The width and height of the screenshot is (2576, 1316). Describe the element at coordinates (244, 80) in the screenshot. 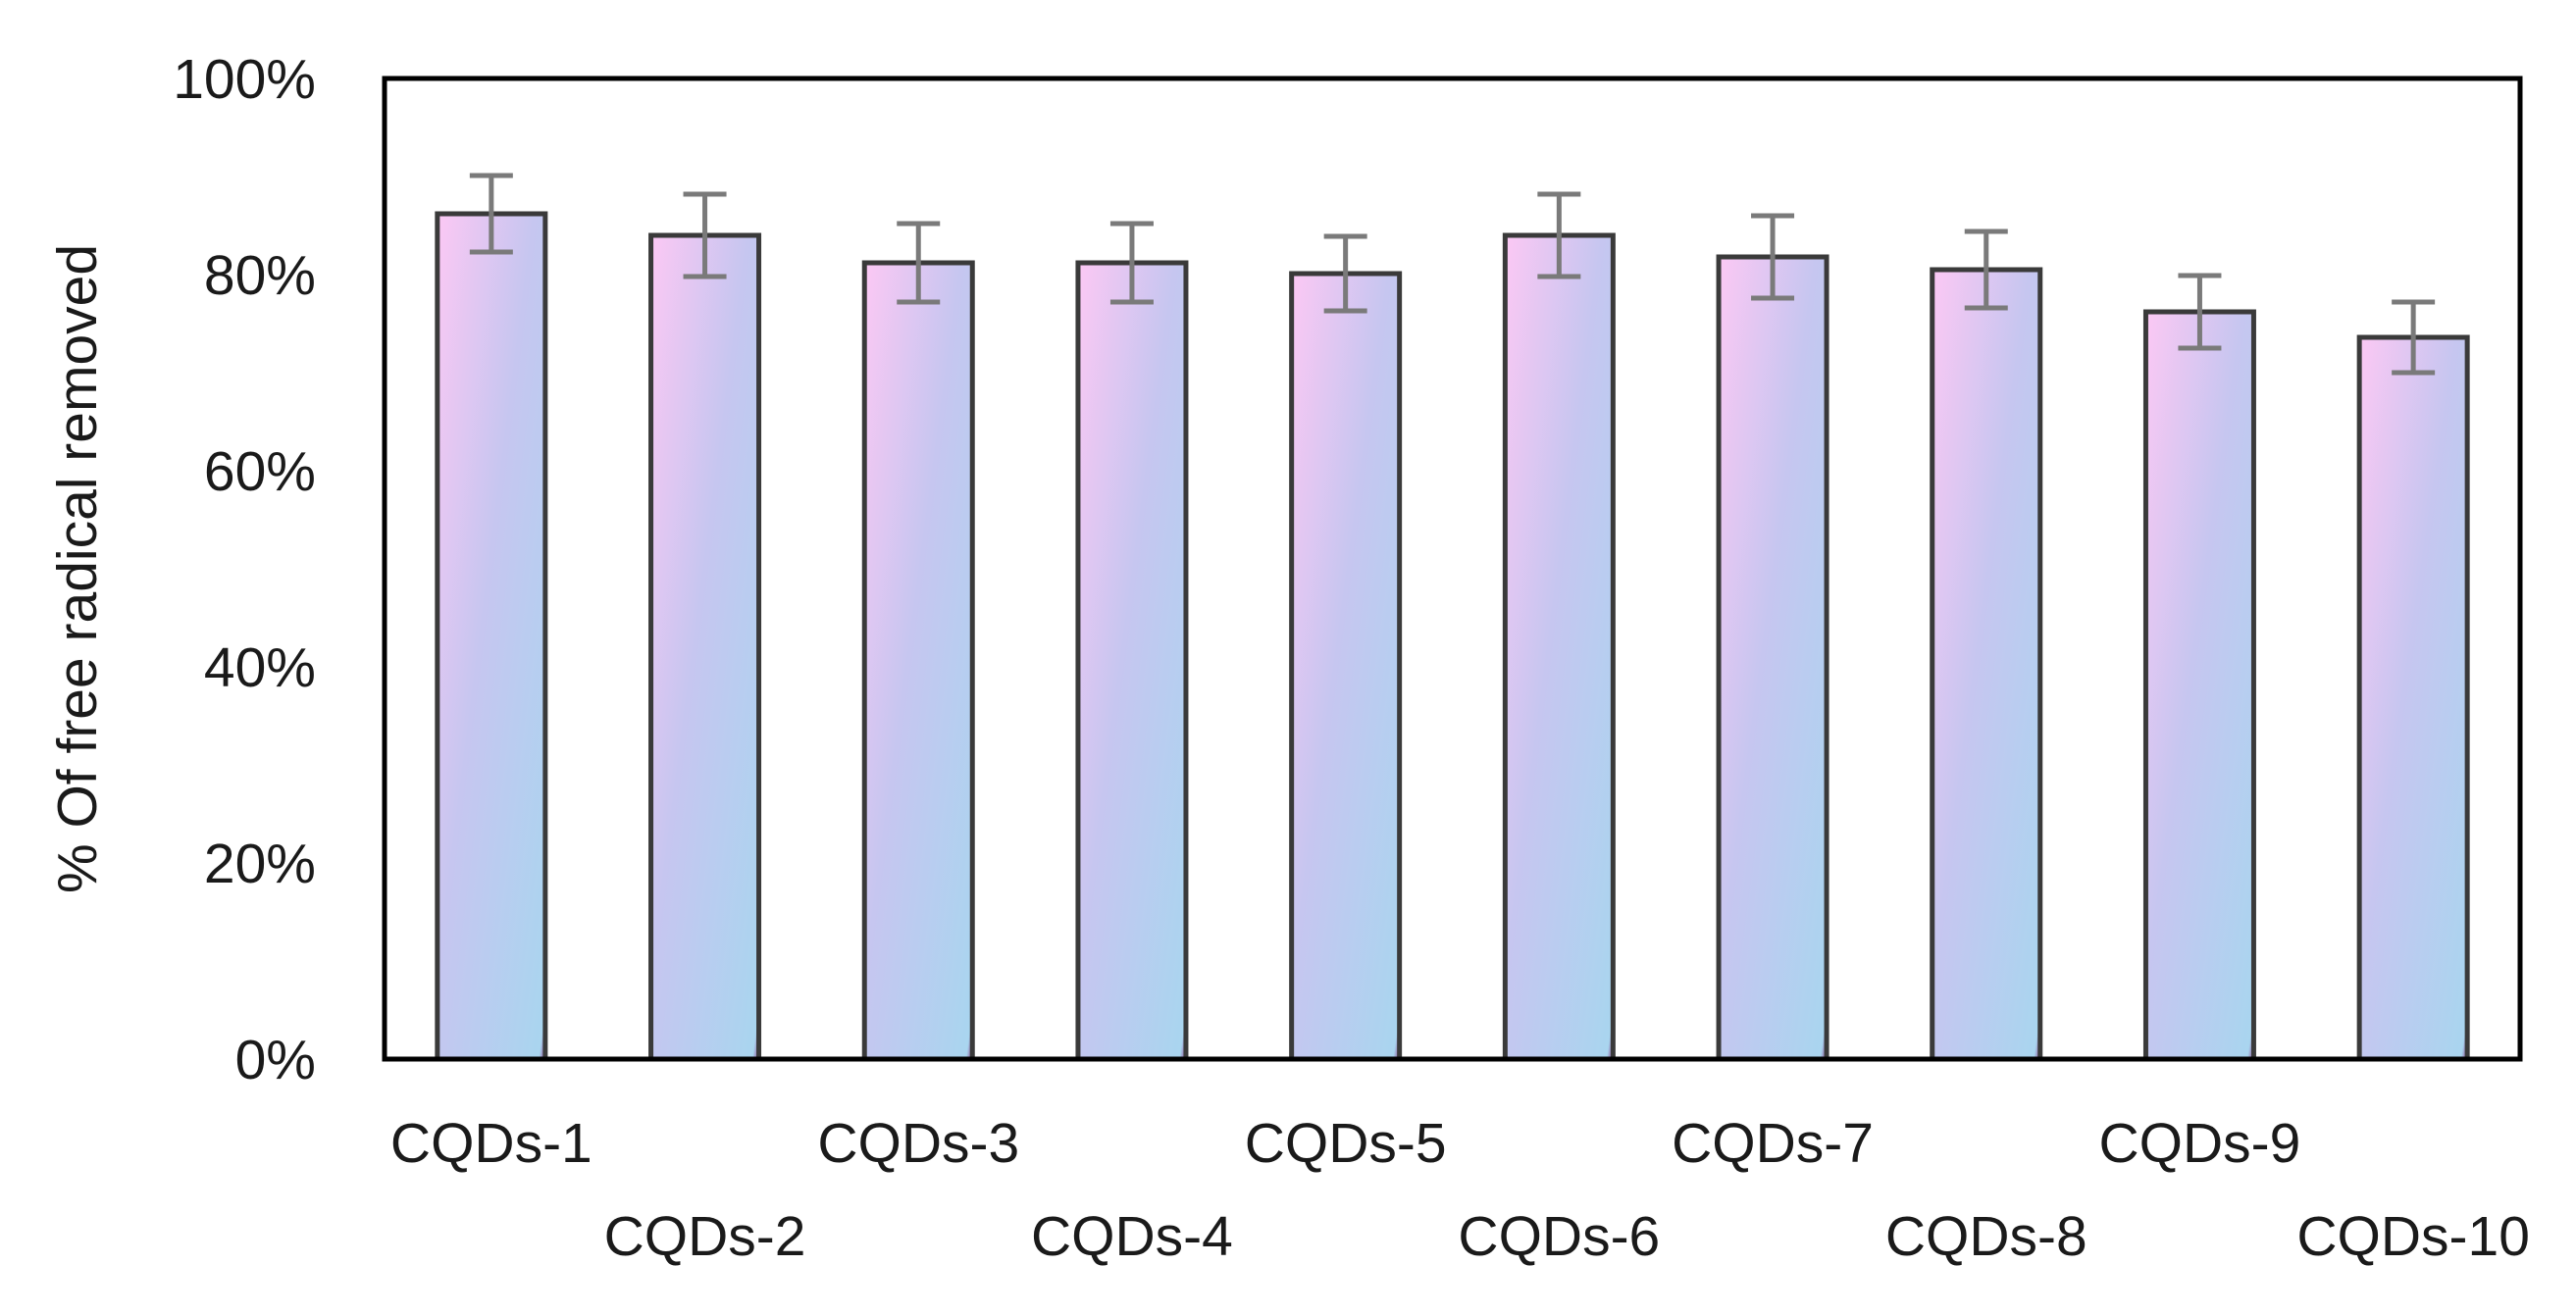

I see `y-tick-label: 100%` at that location.